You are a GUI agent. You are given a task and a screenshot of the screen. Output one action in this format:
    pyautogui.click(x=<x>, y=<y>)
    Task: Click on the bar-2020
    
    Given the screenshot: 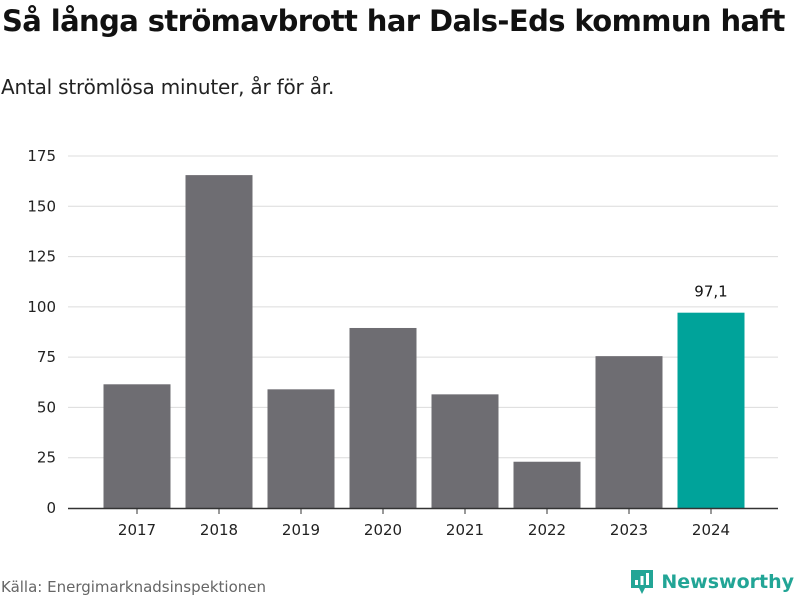 What is the action you would take?
    pyautogui.click(x=383, y=417)
    